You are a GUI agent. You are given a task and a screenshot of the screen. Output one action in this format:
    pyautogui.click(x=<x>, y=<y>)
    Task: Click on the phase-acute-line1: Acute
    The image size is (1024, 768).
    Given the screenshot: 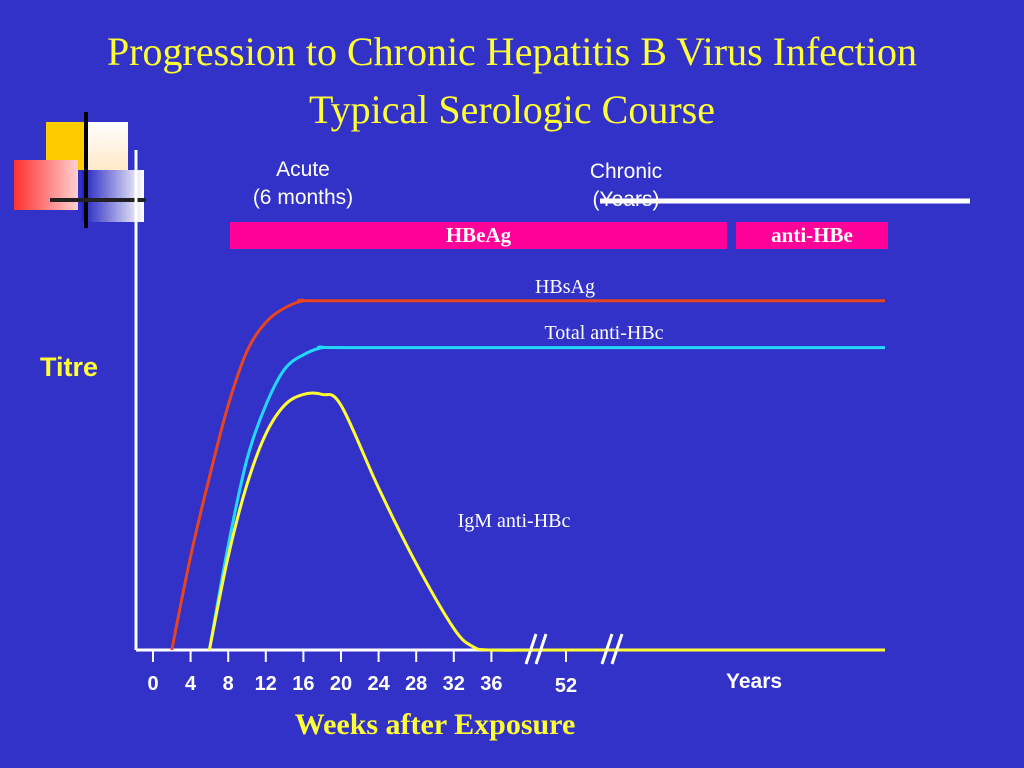 What is the action you would take?
    pyautogui.click(x=303, y=169)
    